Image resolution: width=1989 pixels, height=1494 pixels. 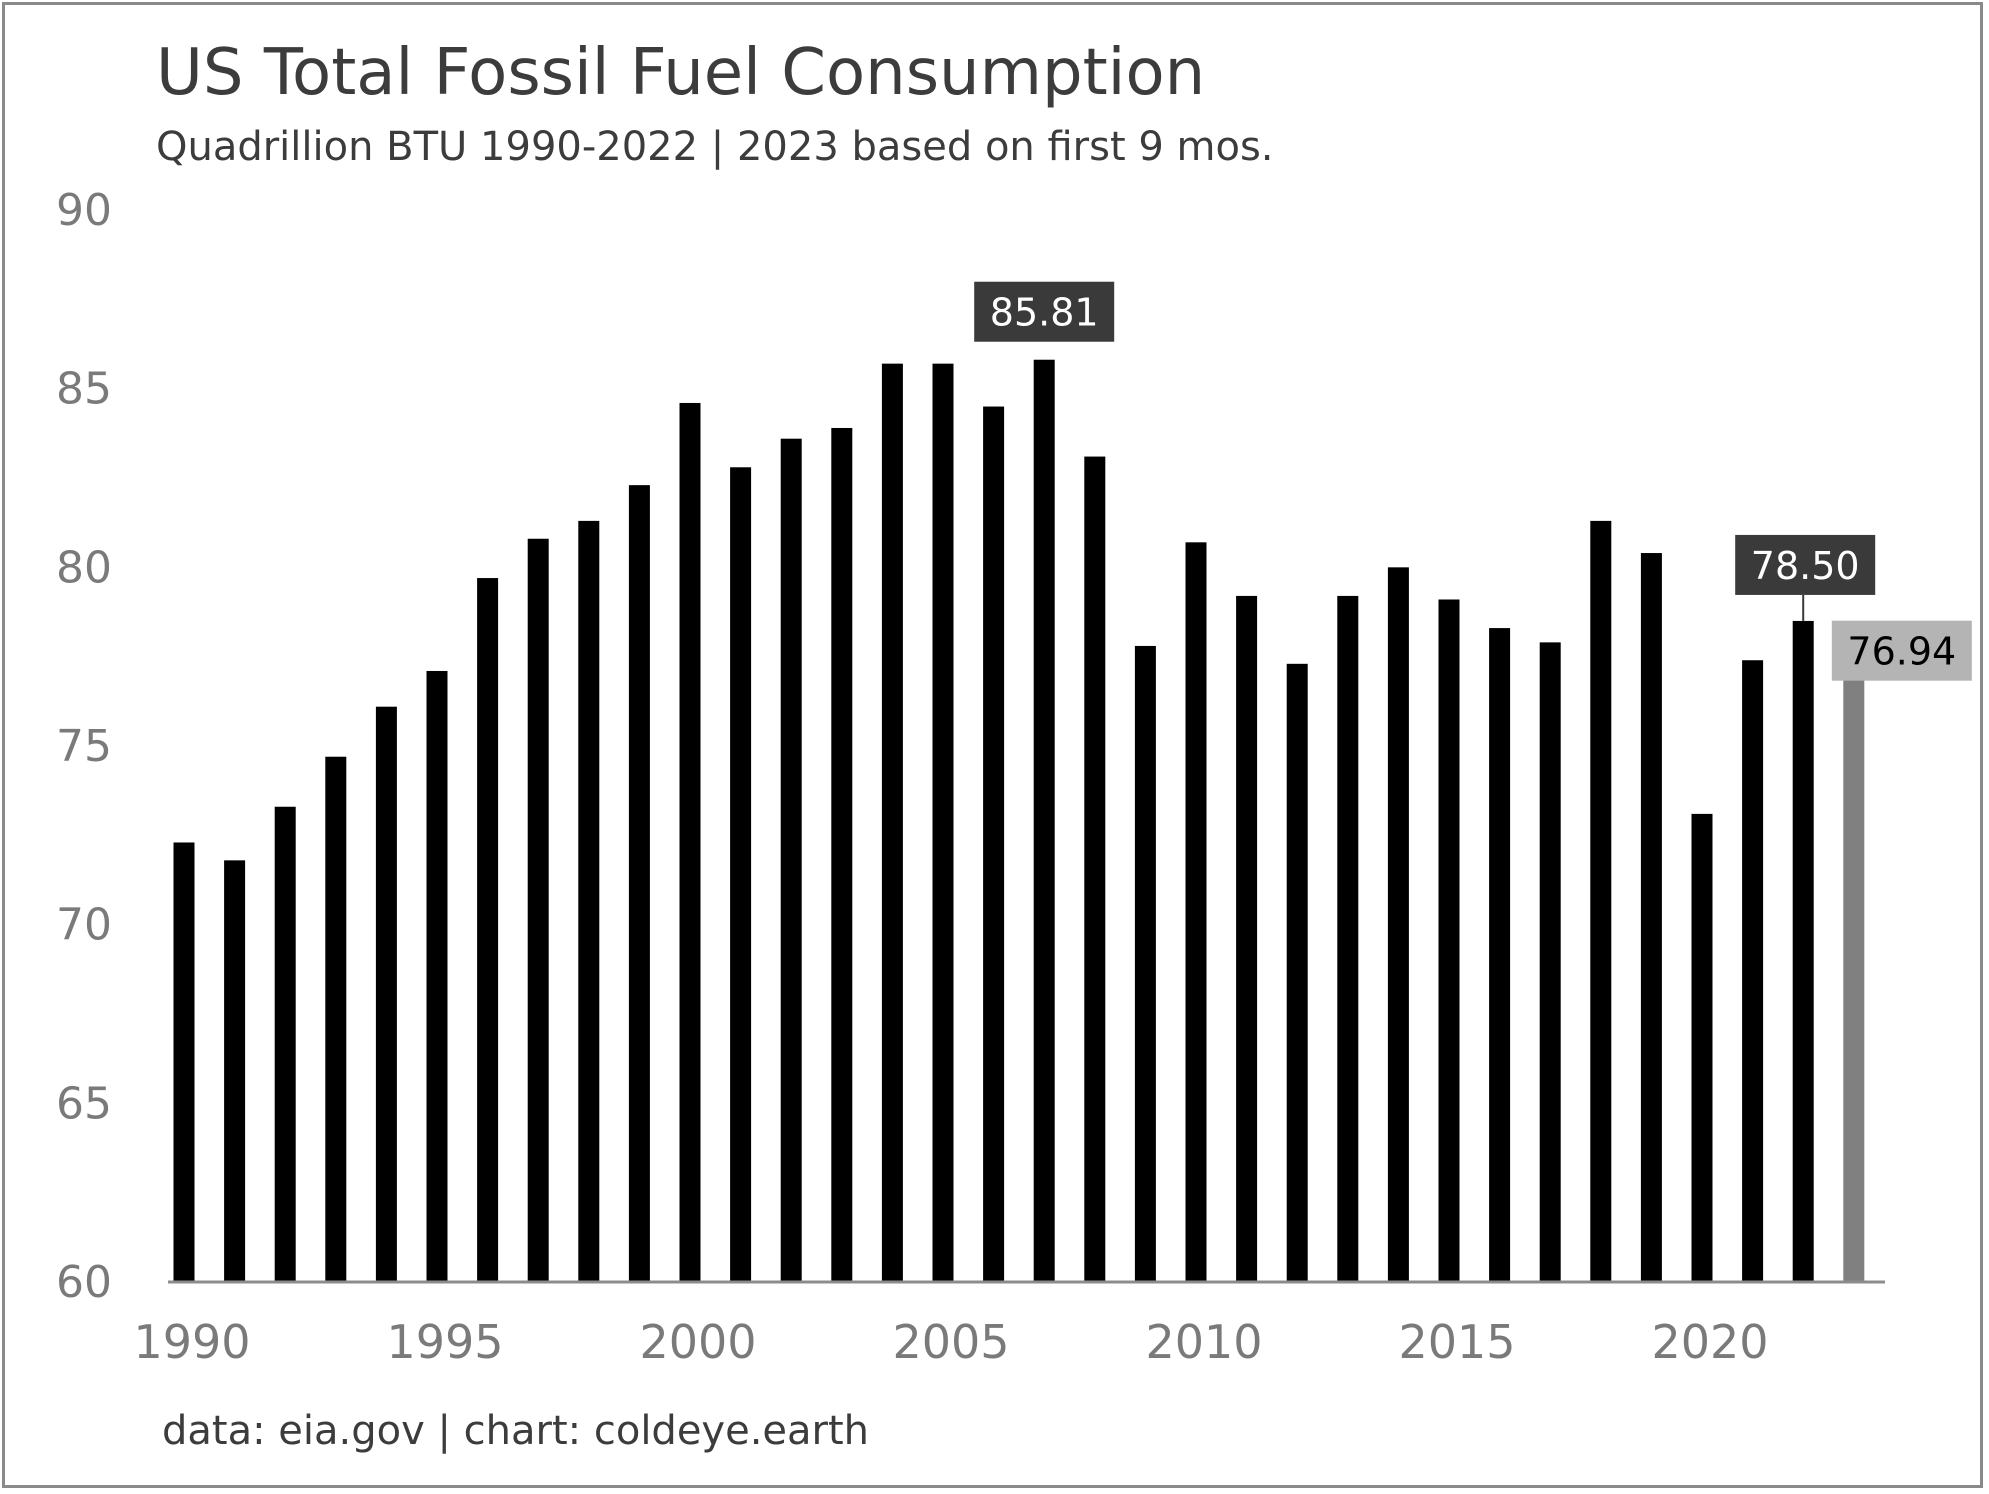 I want to click on bar-1997, so click(x=538, y=910).